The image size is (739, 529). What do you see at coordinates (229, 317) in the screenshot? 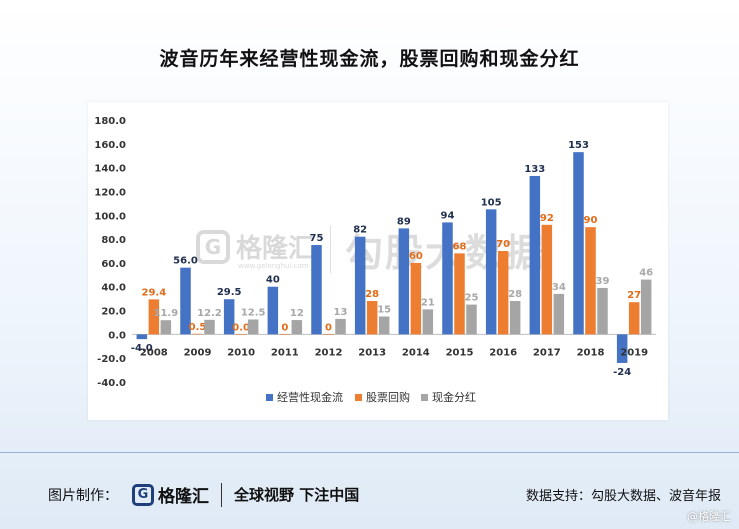
I see `bar-ocf-2010` at bounding box center [229, 317].